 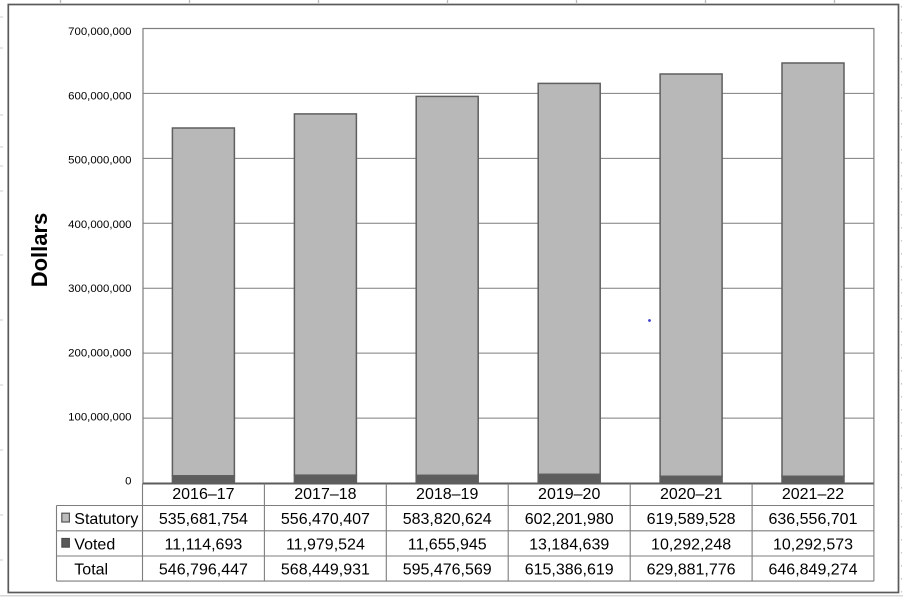 I want to click on svg-text: Statutory, so click(x=106, y=519).